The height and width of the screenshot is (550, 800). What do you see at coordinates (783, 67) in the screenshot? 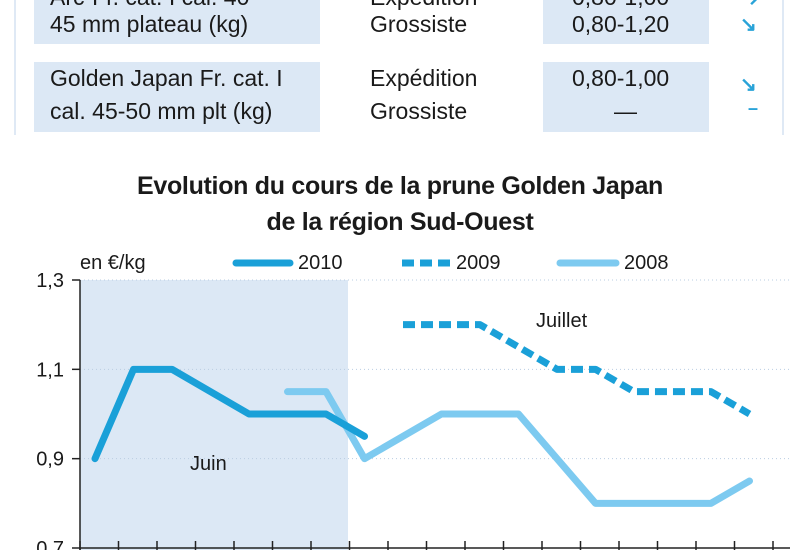
I see `table-right-rule` at bounding box center [783, 67].